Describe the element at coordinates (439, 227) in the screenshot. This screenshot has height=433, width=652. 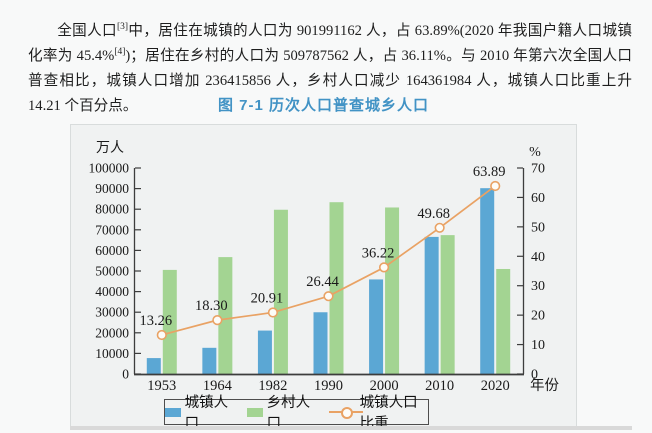
I see `line-marker-2010` at that location.